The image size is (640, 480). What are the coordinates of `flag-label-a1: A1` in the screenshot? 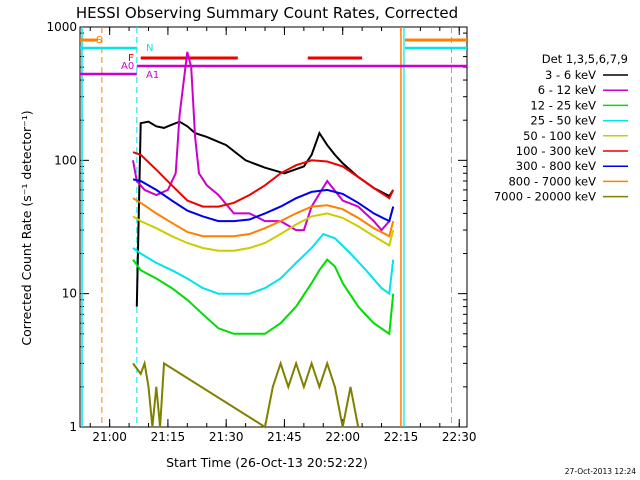 It's located at (152, 75).